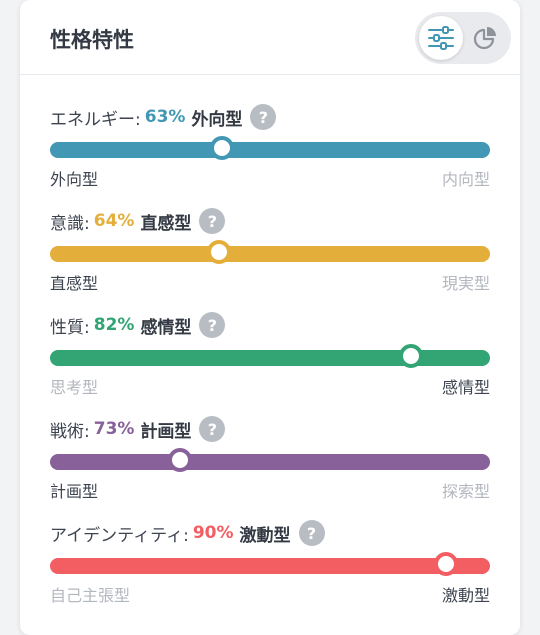 Image resolution: width=540 pixels, height=635 pixels. Describe the element at coordinates (74, 387) in the screenshot. I see `trait-left-label: 思考型` at that location.